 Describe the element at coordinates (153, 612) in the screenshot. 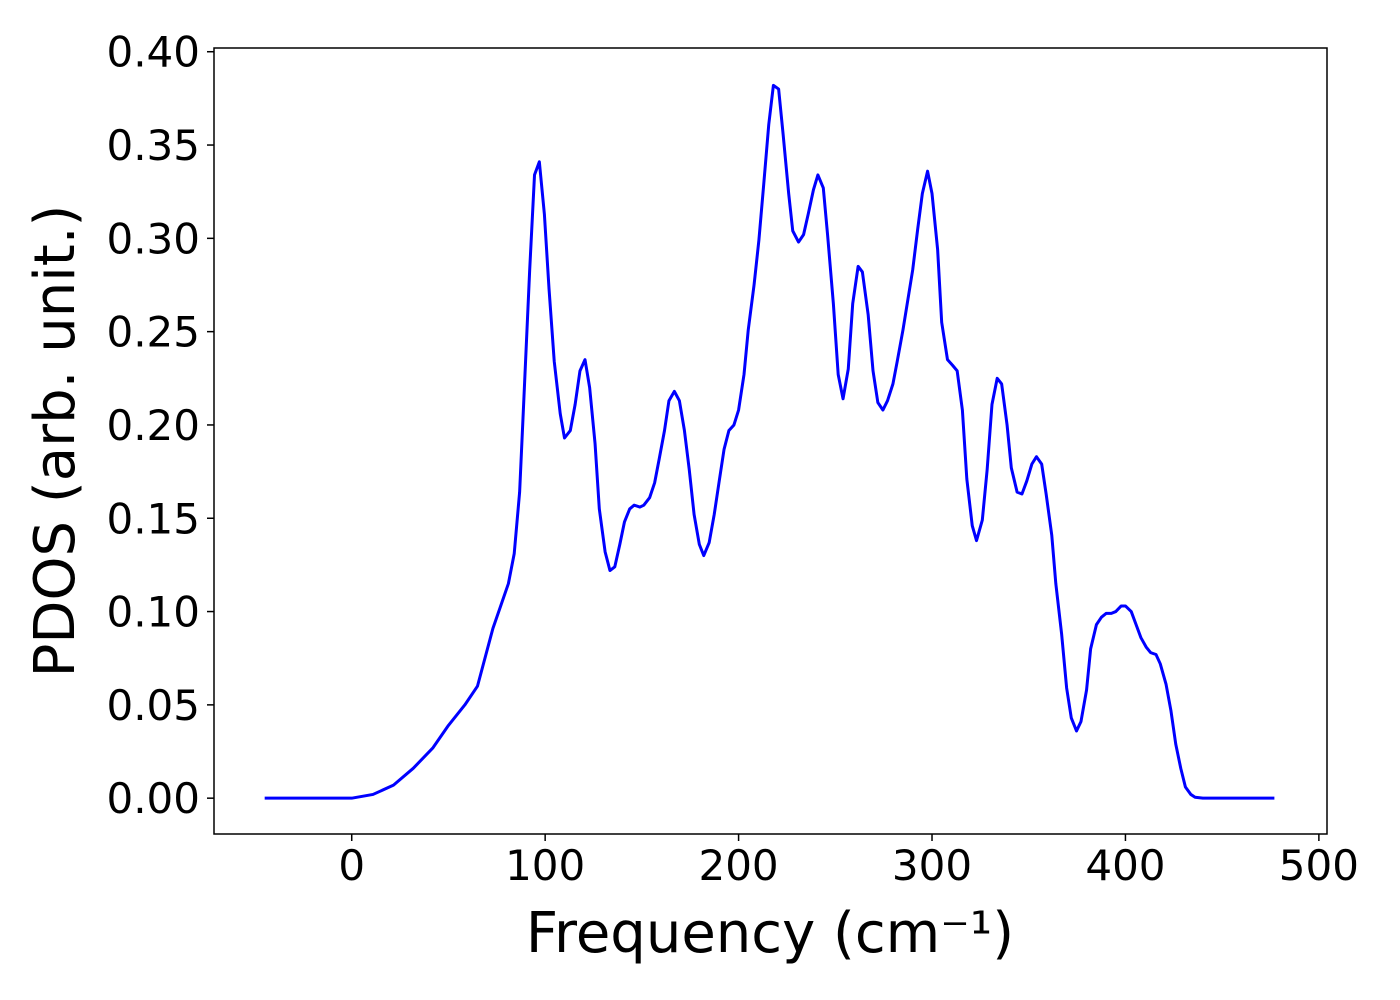

I see `y-tick-label: 0.10` at that location.